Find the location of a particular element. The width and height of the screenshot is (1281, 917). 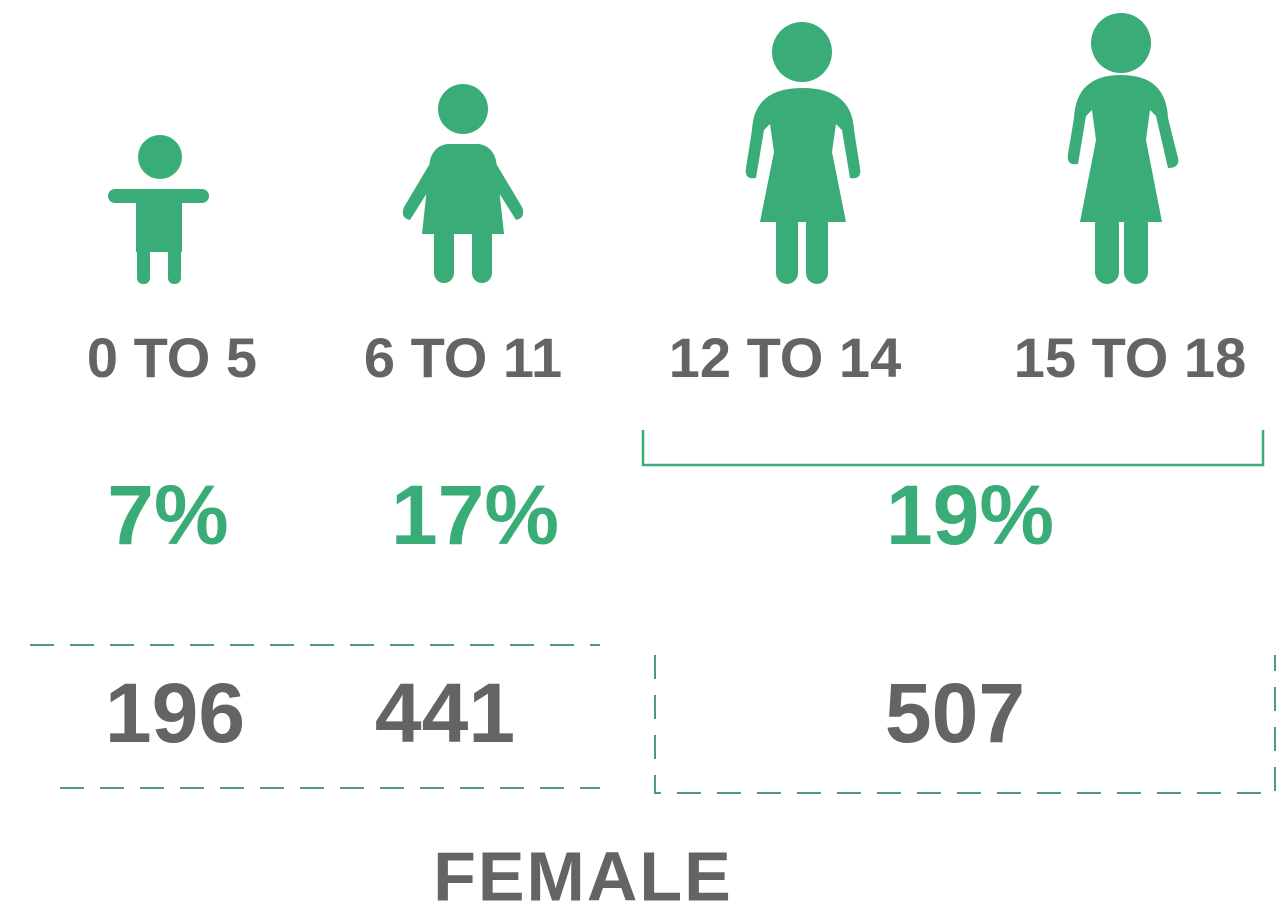

dashed-box is located at coordinates (965, 724).